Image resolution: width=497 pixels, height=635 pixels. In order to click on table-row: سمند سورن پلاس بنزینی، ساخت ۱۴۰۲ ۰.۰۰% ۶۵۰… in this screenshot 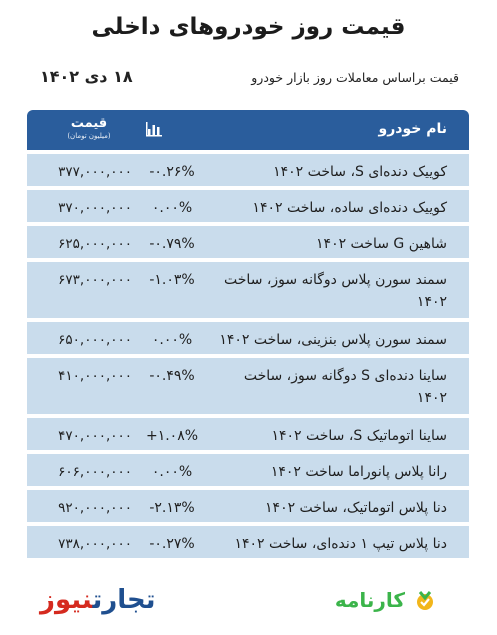, I will do `click(248, 338)`.